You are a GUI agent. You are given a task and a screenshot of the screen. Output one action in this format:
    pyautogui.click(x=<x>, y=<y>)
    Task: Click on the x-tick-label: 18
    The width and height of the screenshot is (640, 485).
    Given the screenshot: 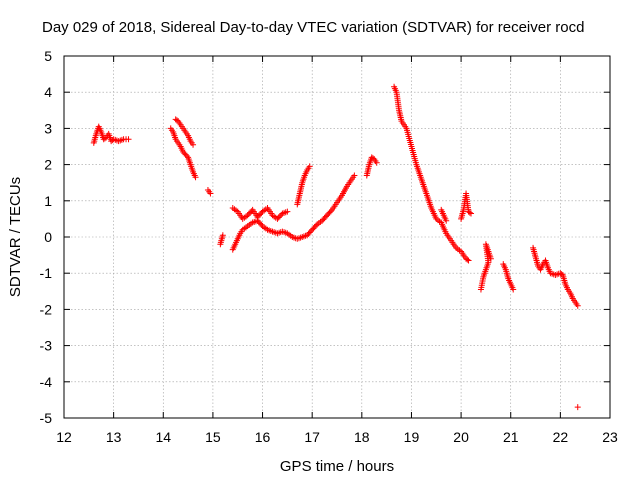 What is the action you would take?
    pyautogui.click(x=362, y=437)
    